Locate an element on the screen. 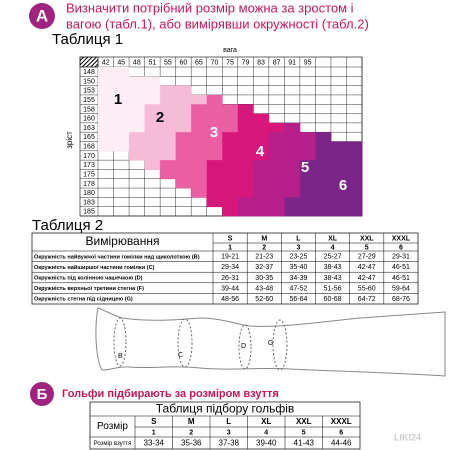 The height and width of the screenshot is (450, 450). size-label: XXXL is located at coordinates (401, 238).